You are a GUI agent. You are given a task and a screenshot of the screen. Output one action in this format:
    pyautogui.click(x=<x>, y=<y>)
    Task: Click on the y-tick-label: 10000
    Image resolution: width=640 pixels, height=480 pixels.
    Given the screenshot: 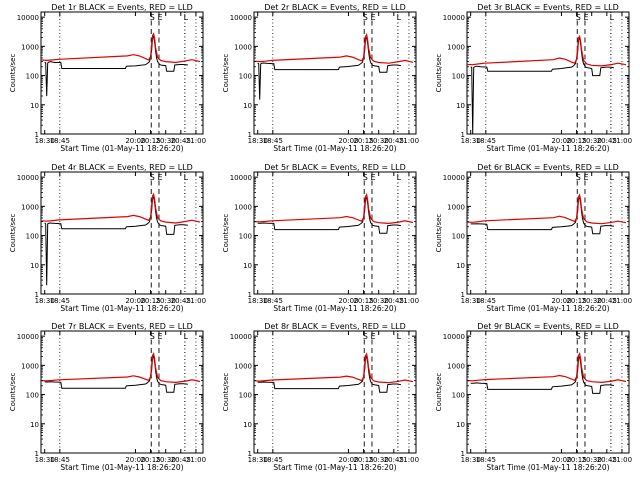 What is the action you would take?
    pyautogui.click(x=454, y=18)
    